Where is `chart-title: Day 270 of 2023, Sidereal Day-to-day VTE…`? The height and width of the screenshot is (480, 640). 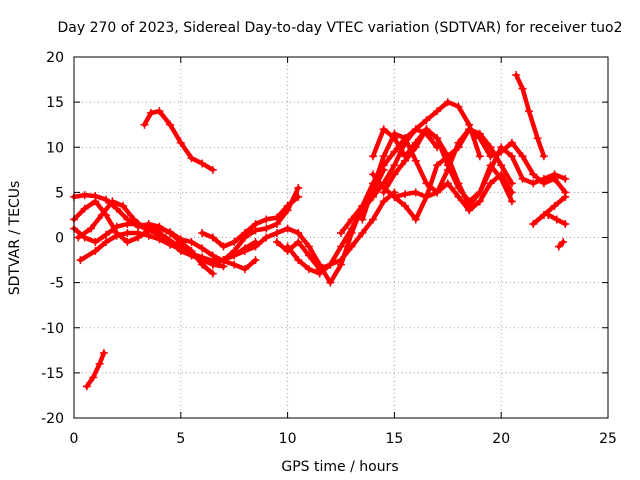
chart-title: Day 270 of 2023, Sidereal Day-to-day VTE… is located at coordinates (339, 28).